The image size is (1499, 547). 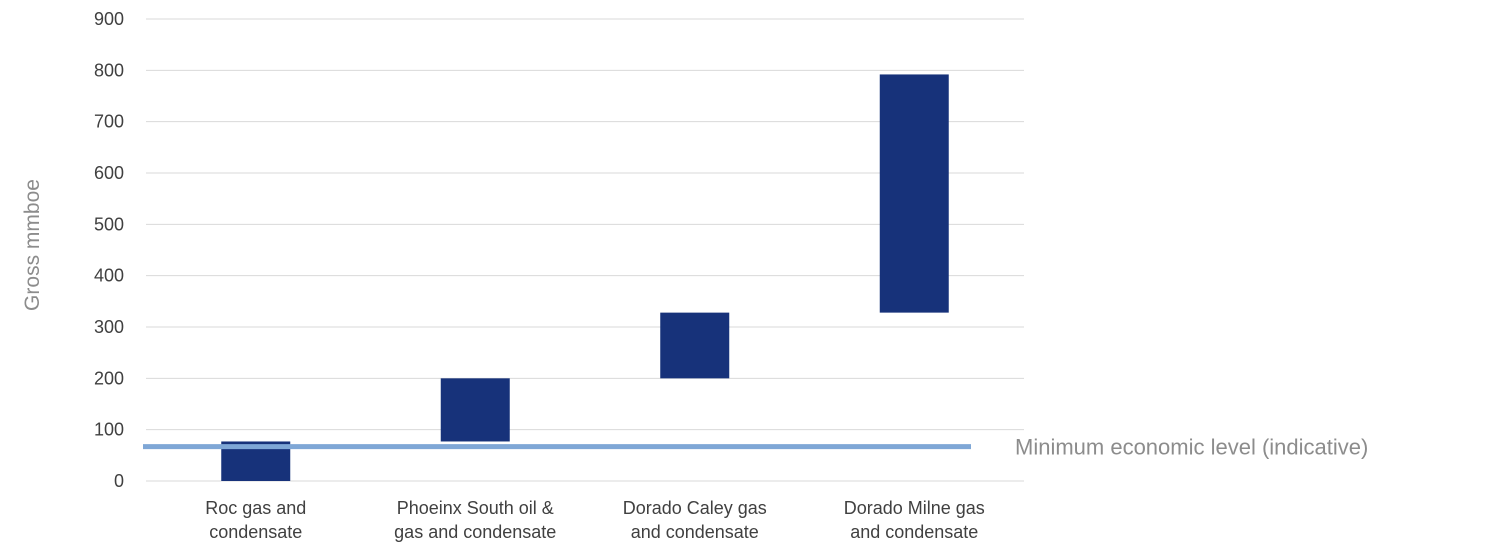 I want to click on x-category-label: Roc gas and, so click(x=255, y=508).